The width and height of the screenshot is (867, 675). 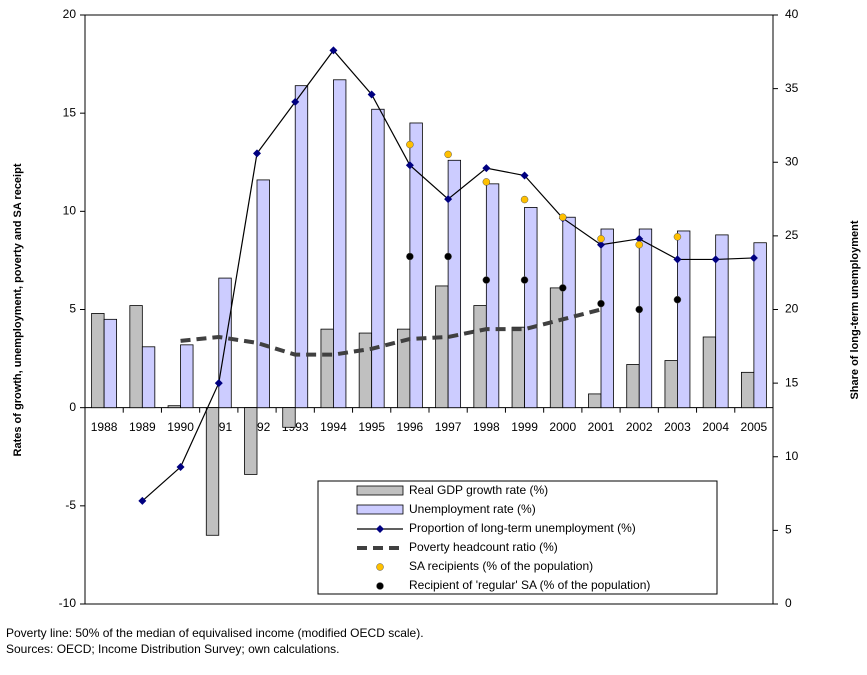 I want to click on legend-label: Unemployment rate (%), so click(x=472, y=509).